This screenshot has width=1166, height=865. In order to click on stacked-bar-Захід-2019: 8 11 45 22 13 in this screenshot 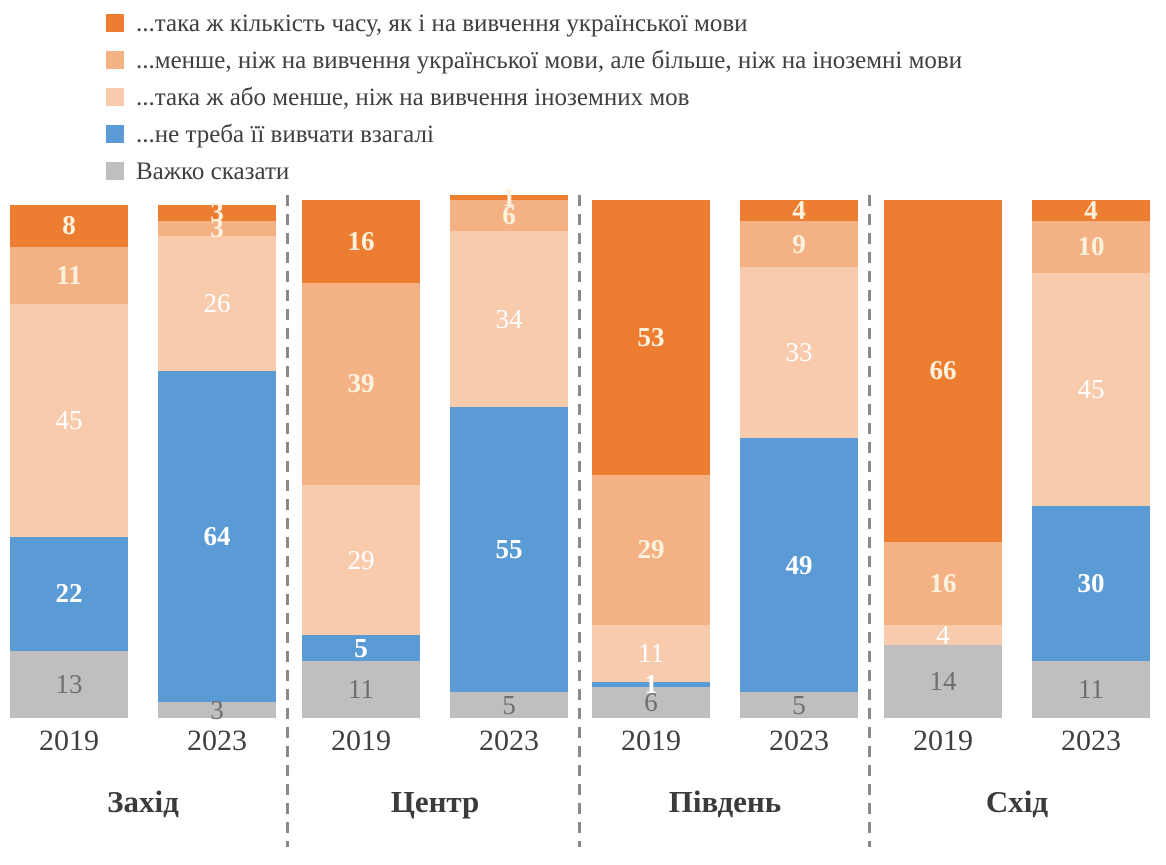, I will do `click(69, 461)`.